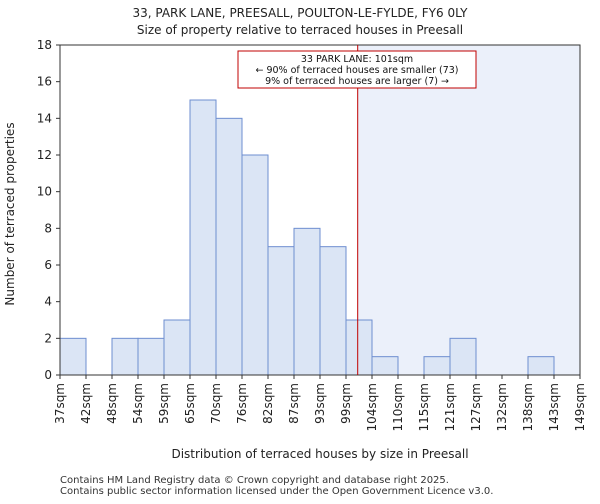 This screenshot has width=600, height=504. Describe the element at coordinates (86, 403) in the screenshot. I see `x-tick-label: 42sqm` at that location.